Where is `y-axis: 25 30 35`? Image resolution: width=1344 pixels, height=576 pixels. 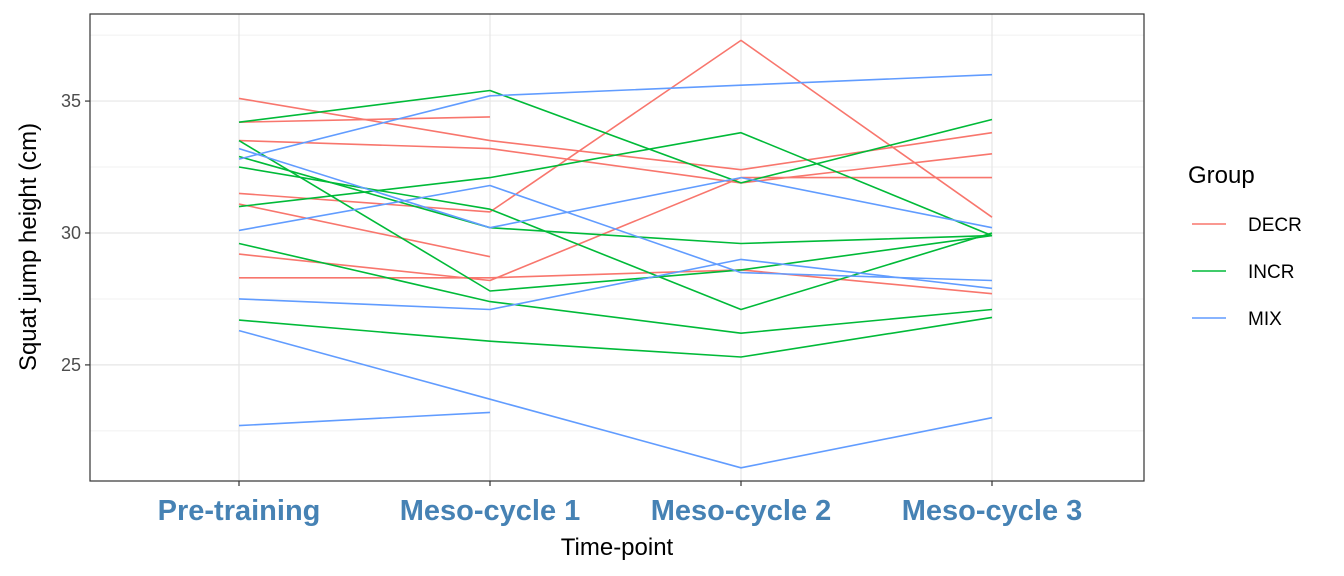 y-axis: 25 30 35 is located at coordinates (75, 233).